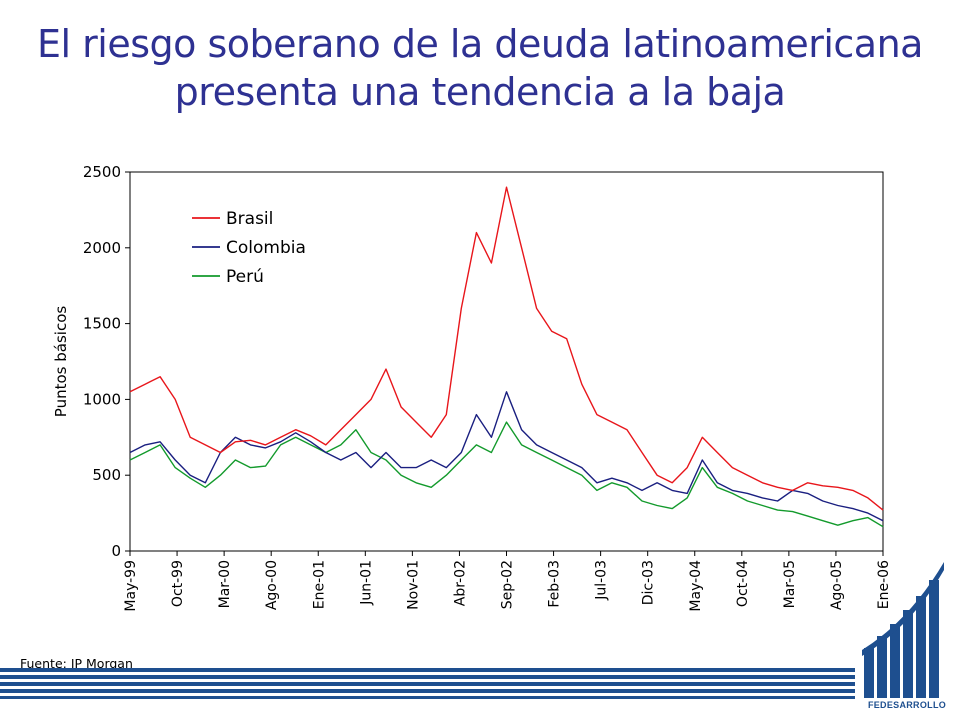 Image resolution: width=960 pixels, height=720 pixels. What do you see at coordinates (790, 584) in the screenshot?
I see `x-tick-label: Mar-05` at bounding box center [790, 584].